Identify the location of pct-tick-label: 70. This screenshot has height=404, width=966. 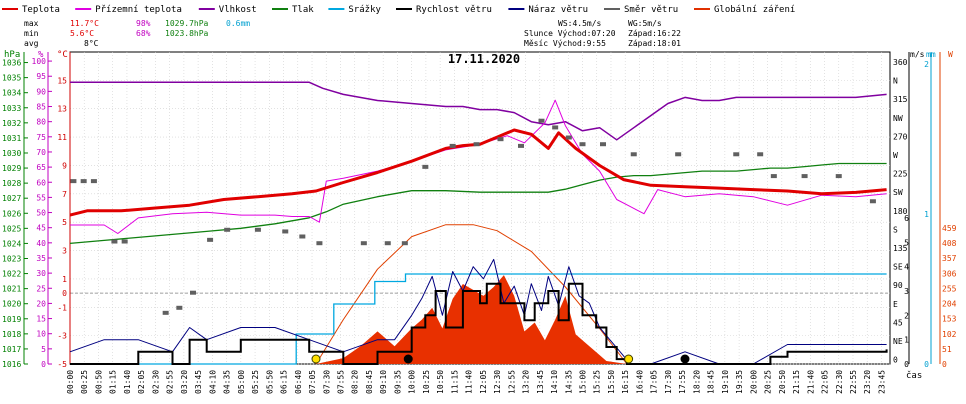
(41, 152).